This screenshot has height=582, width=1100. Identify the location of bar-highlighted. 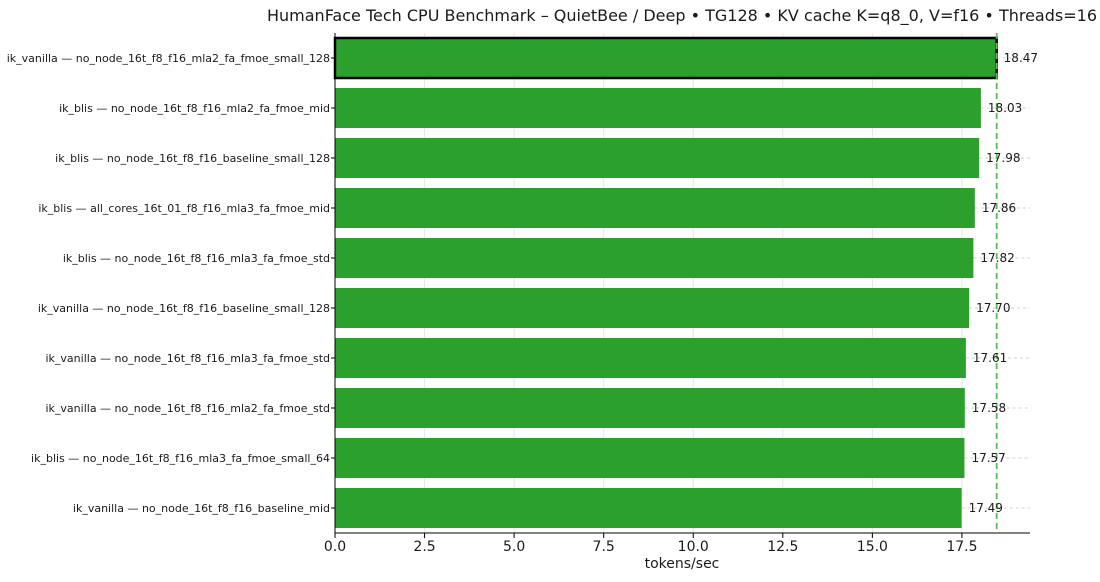
(665, 58).